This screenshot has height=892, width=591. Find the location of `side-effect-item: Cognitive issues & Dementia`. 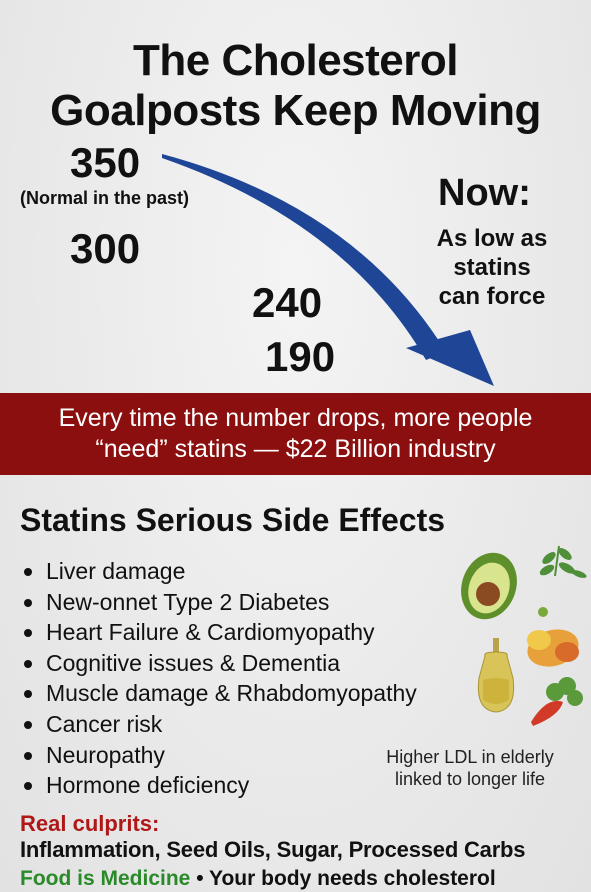

side-effect-item: Cognitive issues & Dementia is located at coordinates (218, 663).